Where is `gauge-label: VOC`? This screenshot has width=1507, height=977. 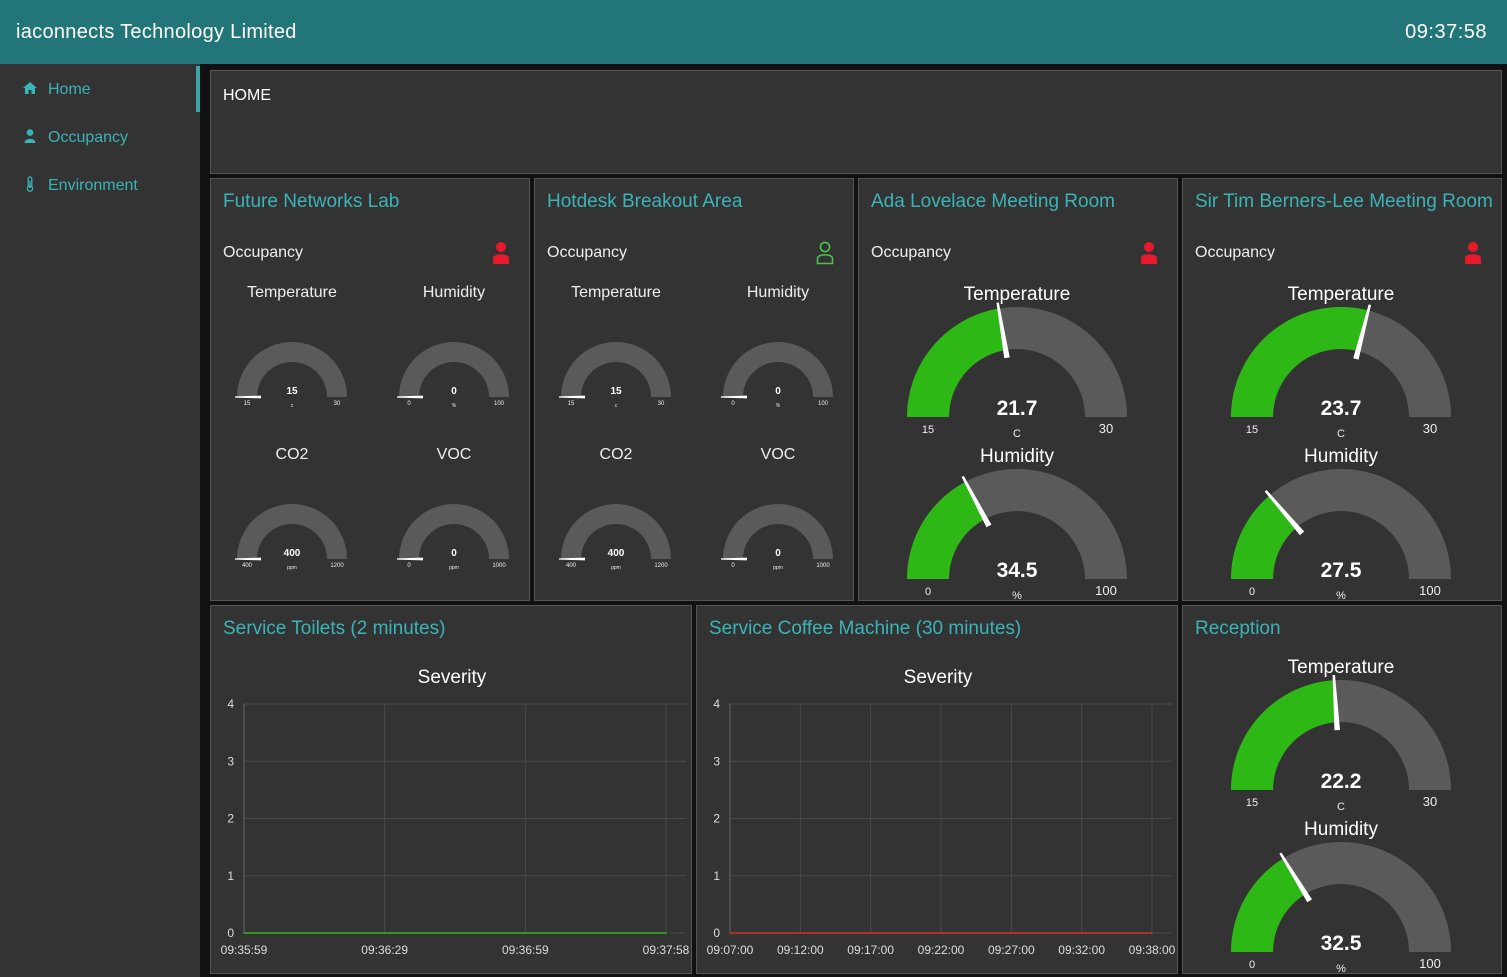
gauge-label: VOC is located at coordinates (454, 454).